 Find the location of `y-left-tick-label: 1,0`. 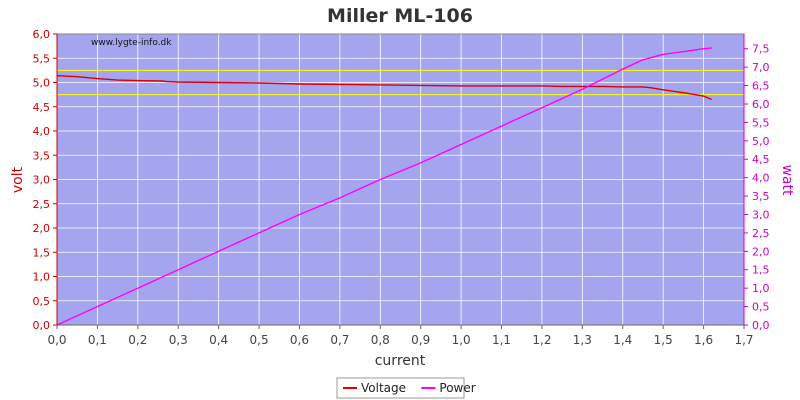

y-left-tick-label: 1,0 is located at coordinates (42, 277).